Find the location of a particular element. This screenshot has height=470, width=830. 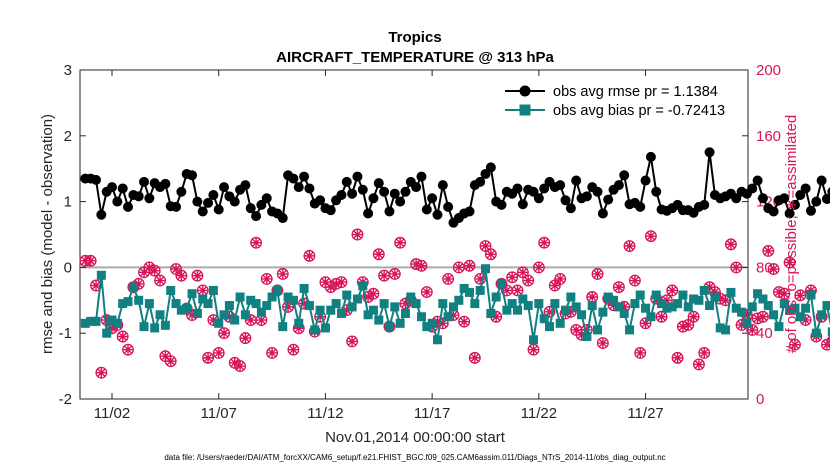

x-tick-label: 11/07 is located at coordinates (219, 413).